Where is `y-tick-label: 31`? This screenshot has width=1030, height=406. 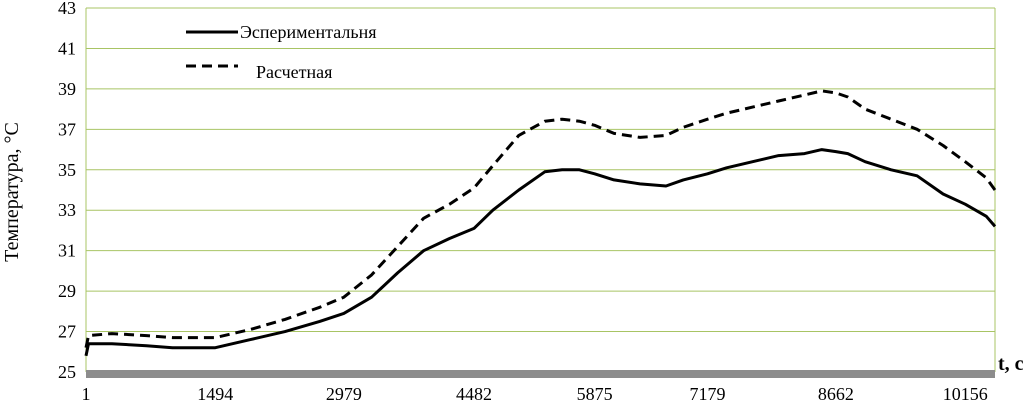 y-tick-label: 31 is located at coordinates (67, 251).